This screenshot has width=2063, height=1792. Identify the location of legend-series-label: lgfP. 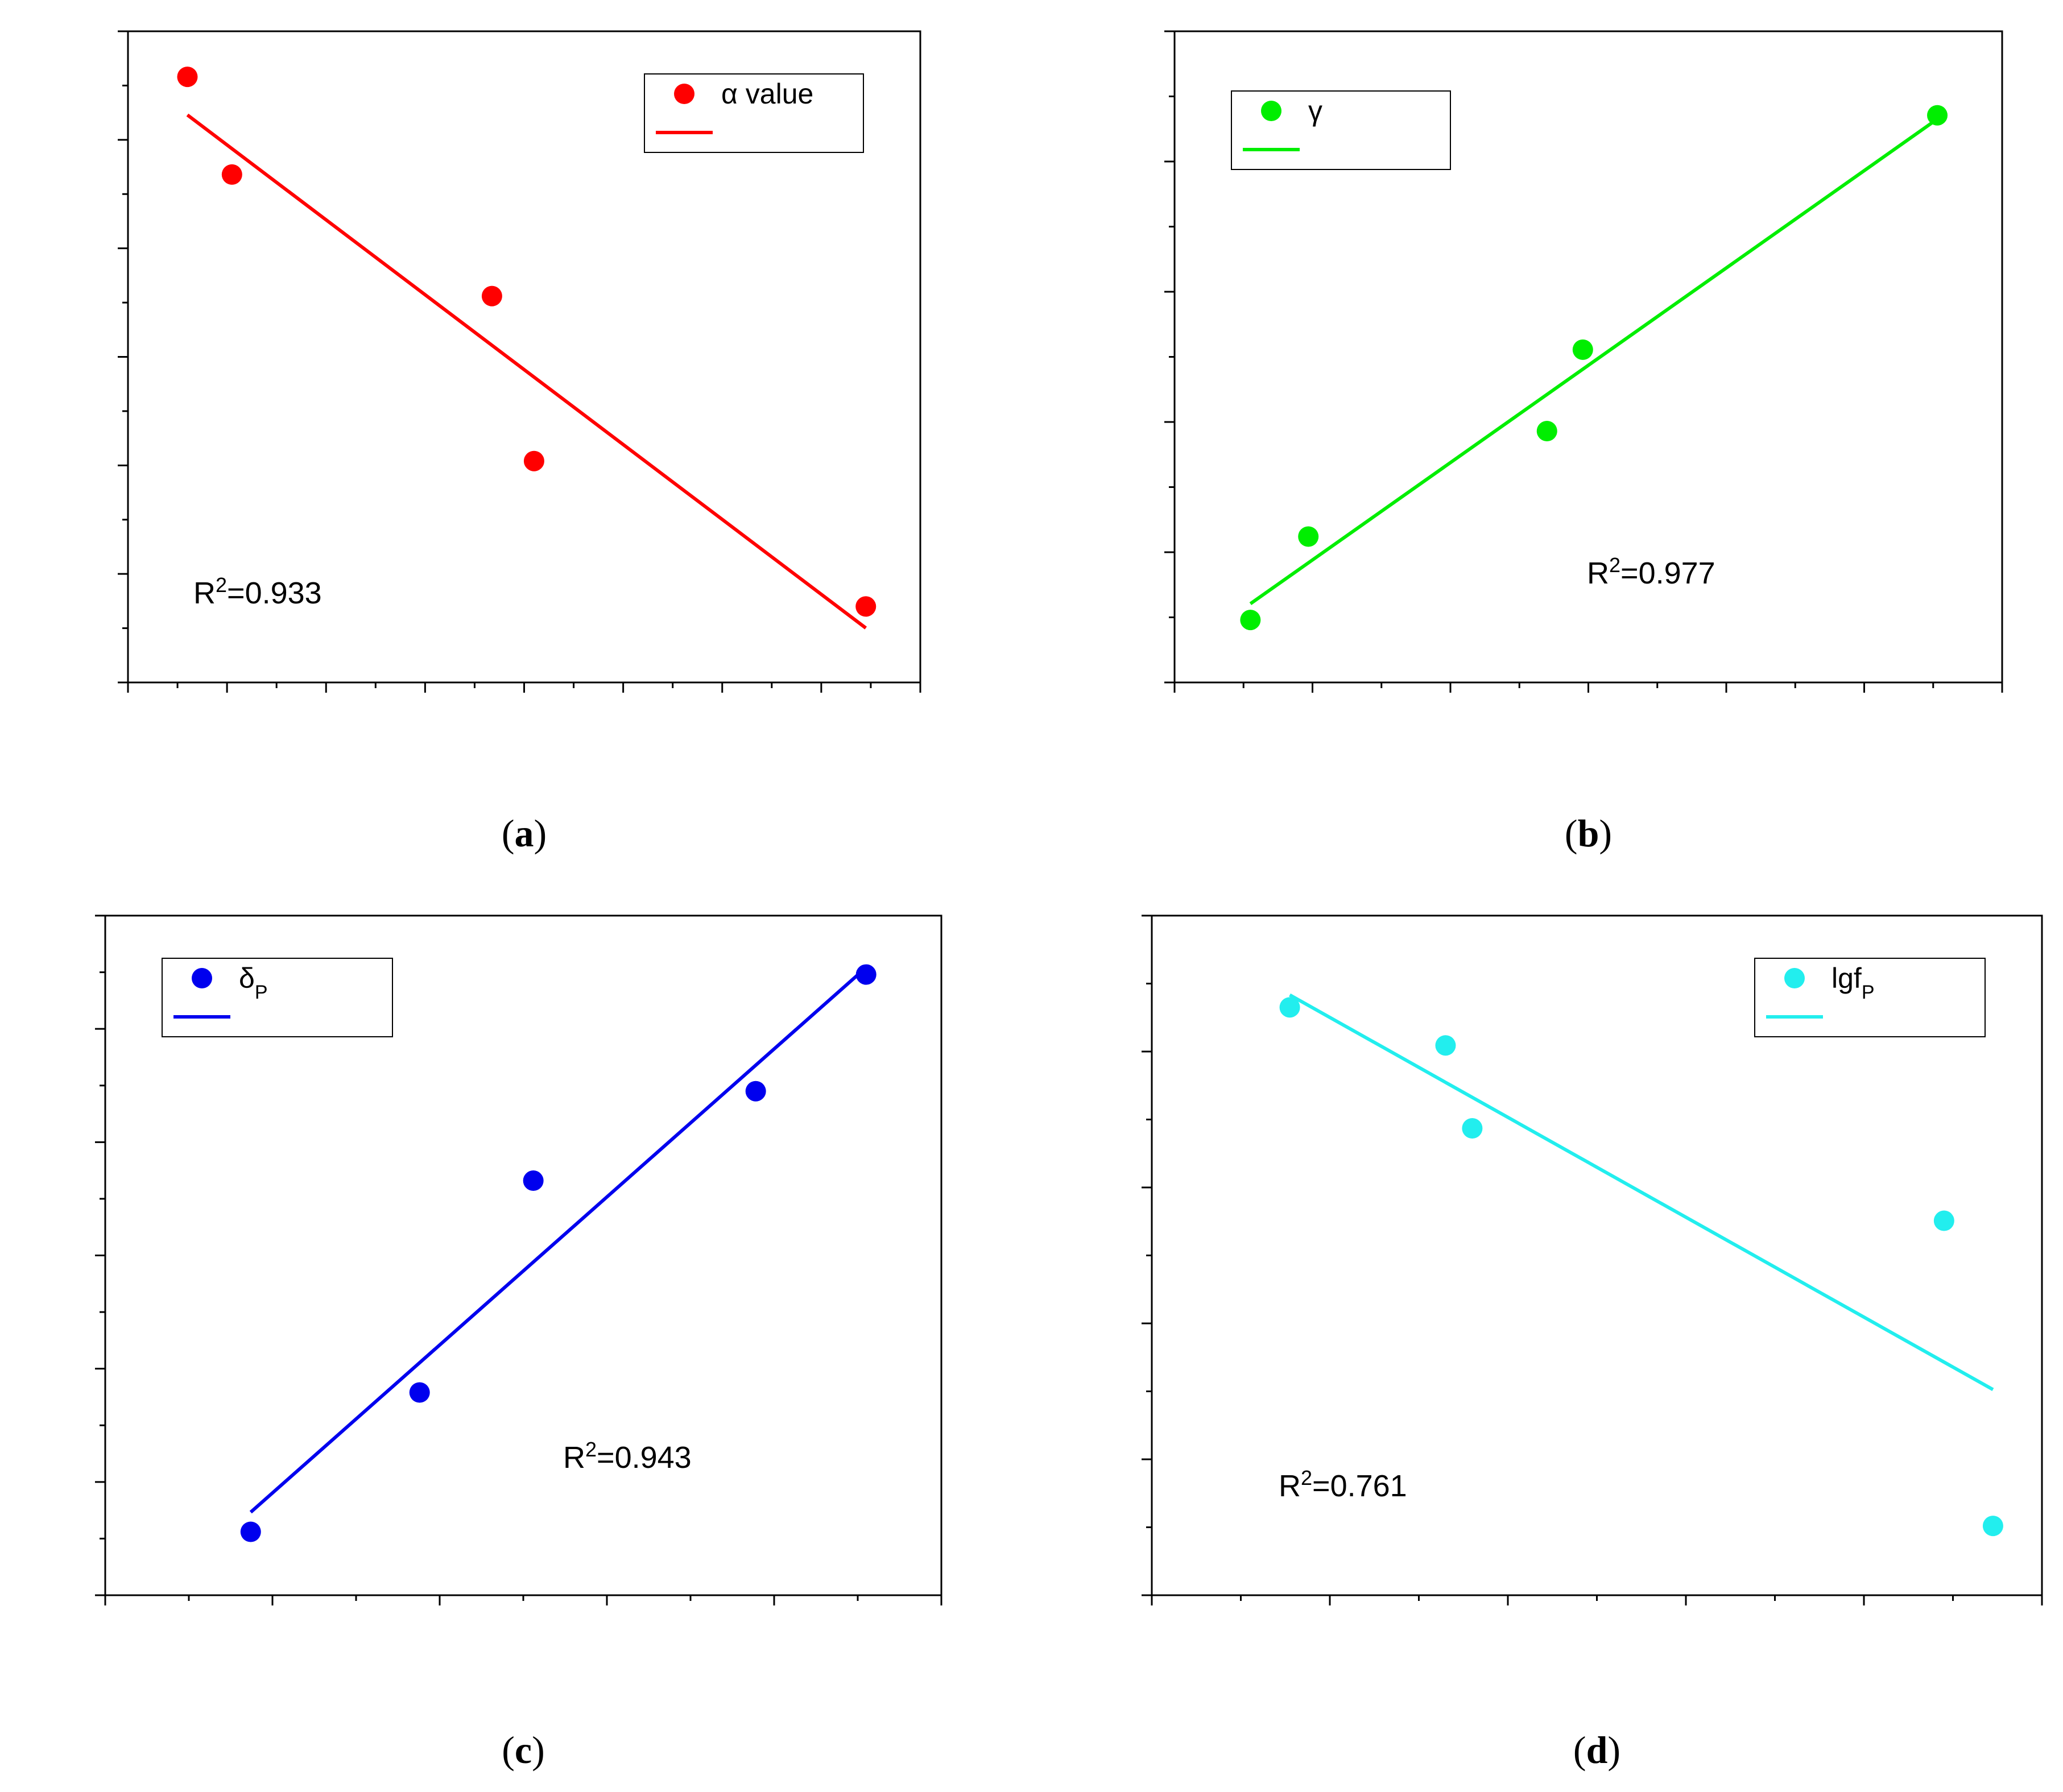
(1853, 983).